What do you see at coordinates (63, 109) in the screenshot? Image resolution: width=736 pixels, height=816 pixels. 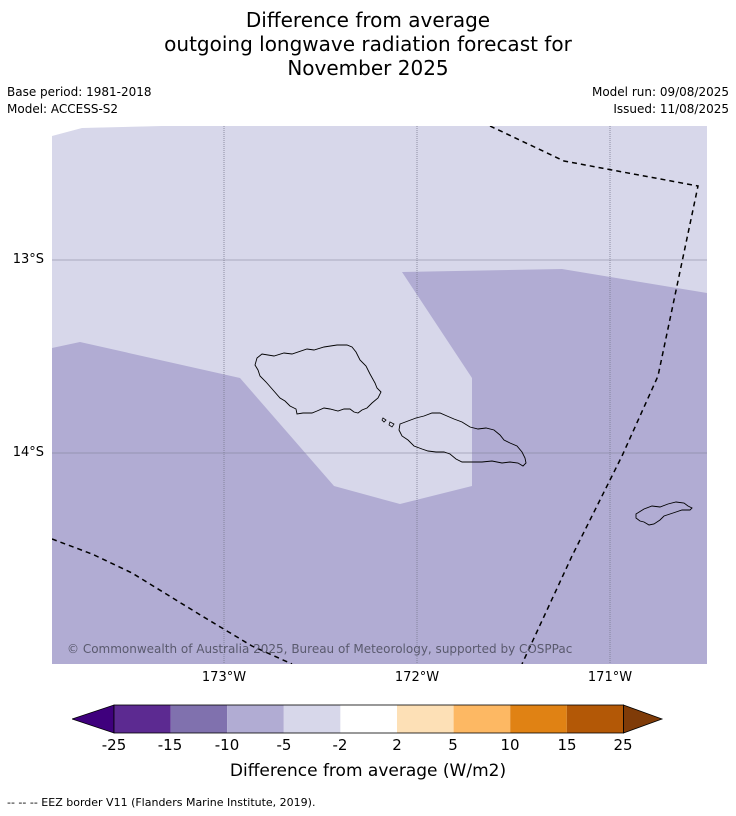 I see `model-name: Model: ACCESS-S2` at bounding box center [63, 109].